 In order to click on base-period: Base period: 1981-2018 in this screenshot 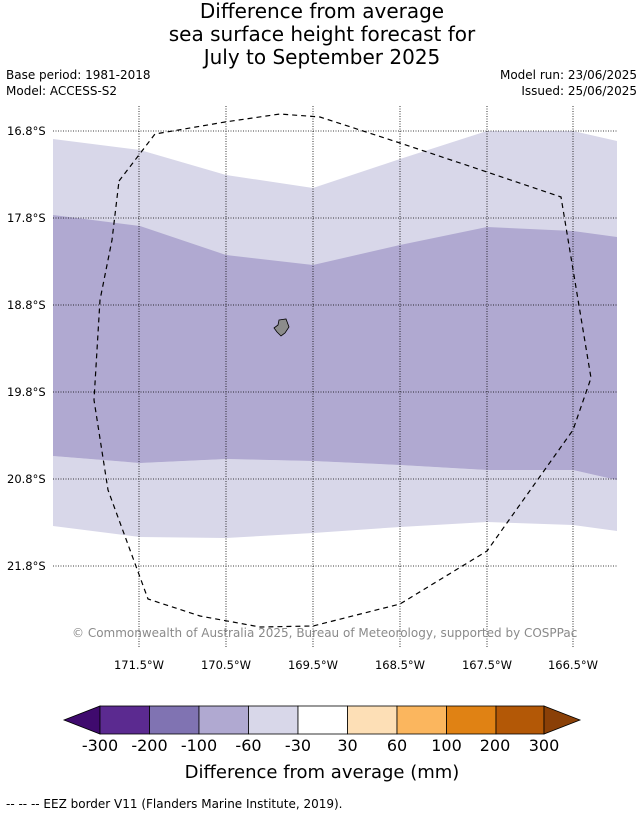, I will do `click(78, 75)`.